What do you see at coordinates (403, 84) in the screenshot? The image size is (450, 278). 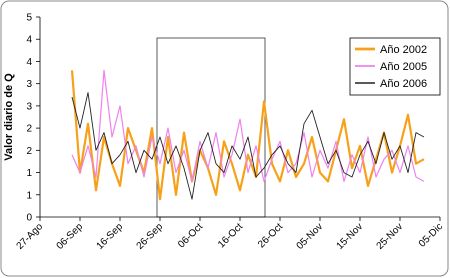 I see `legend-label: Año 2006` at bounding box center [403, 84].